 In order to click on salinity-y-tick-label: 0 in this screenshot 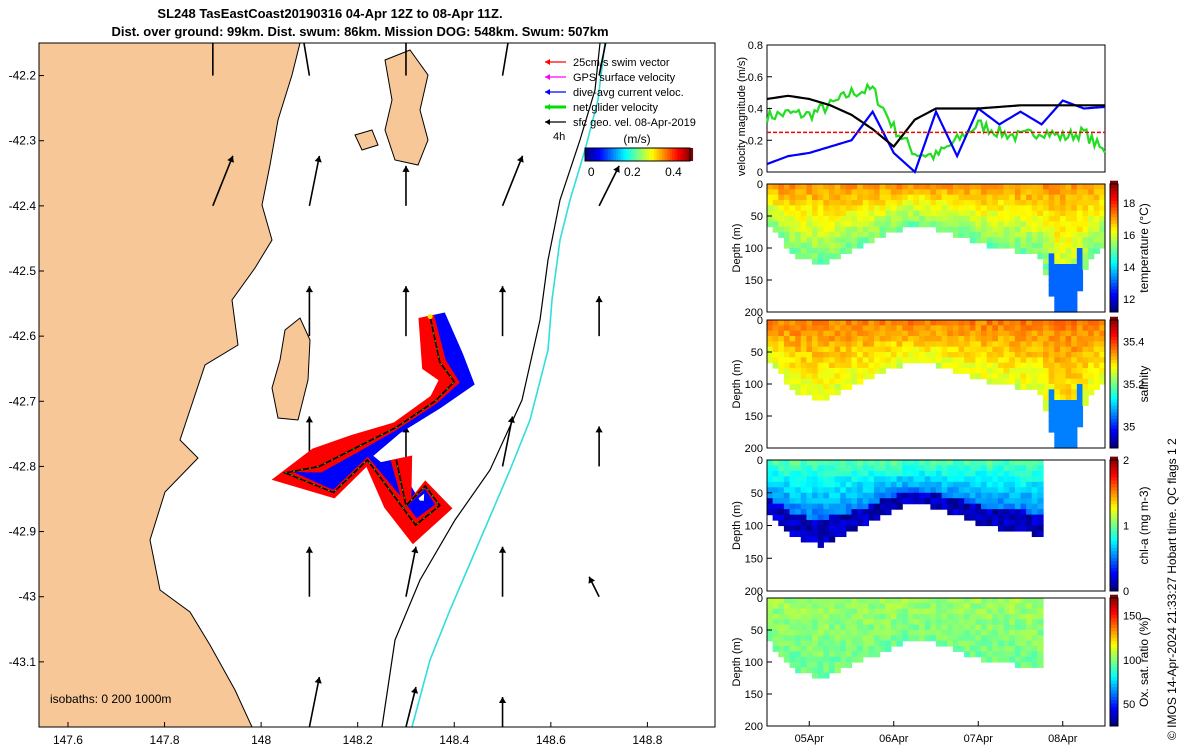, I will do `click(760, 321)`.